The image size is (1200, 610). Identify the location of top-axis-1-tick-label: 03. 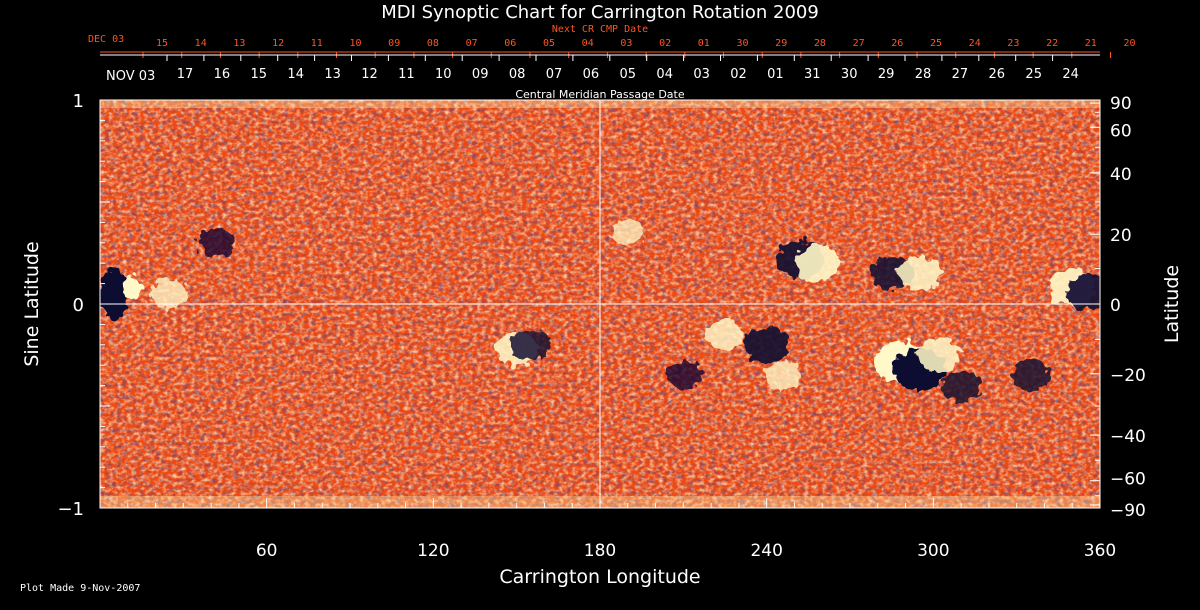
(626, 43).